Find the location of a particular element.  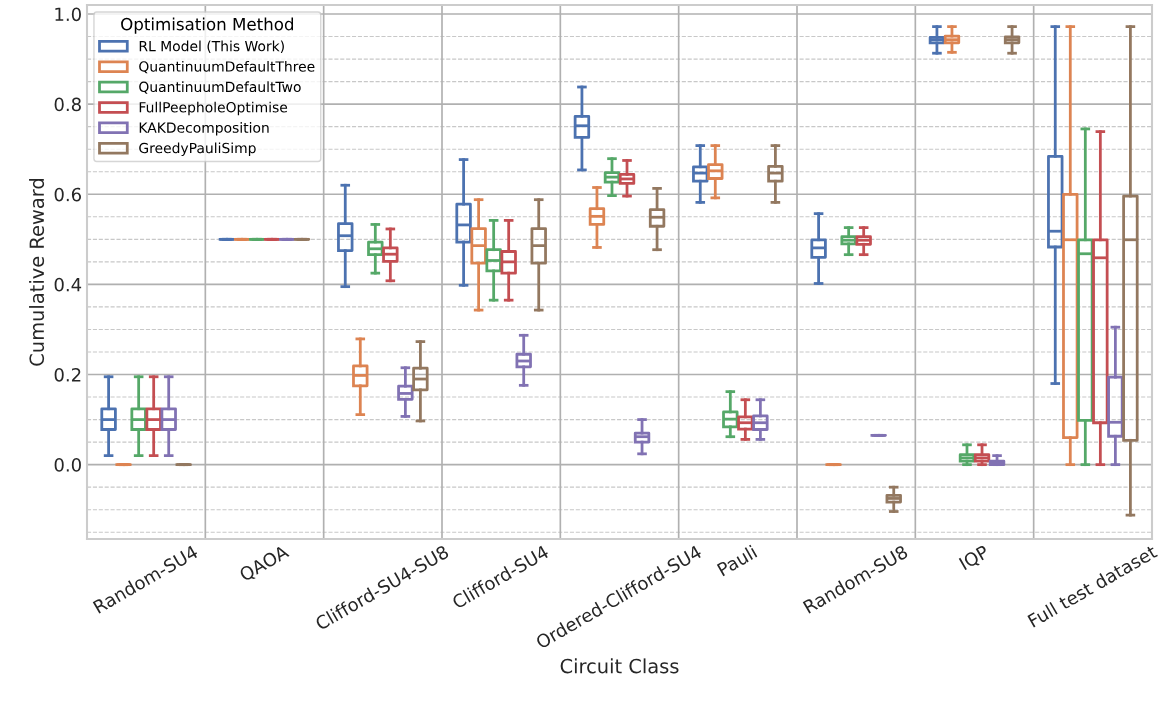

legend-label: GreedyPauliSimp is located at coordinates (197, 149).